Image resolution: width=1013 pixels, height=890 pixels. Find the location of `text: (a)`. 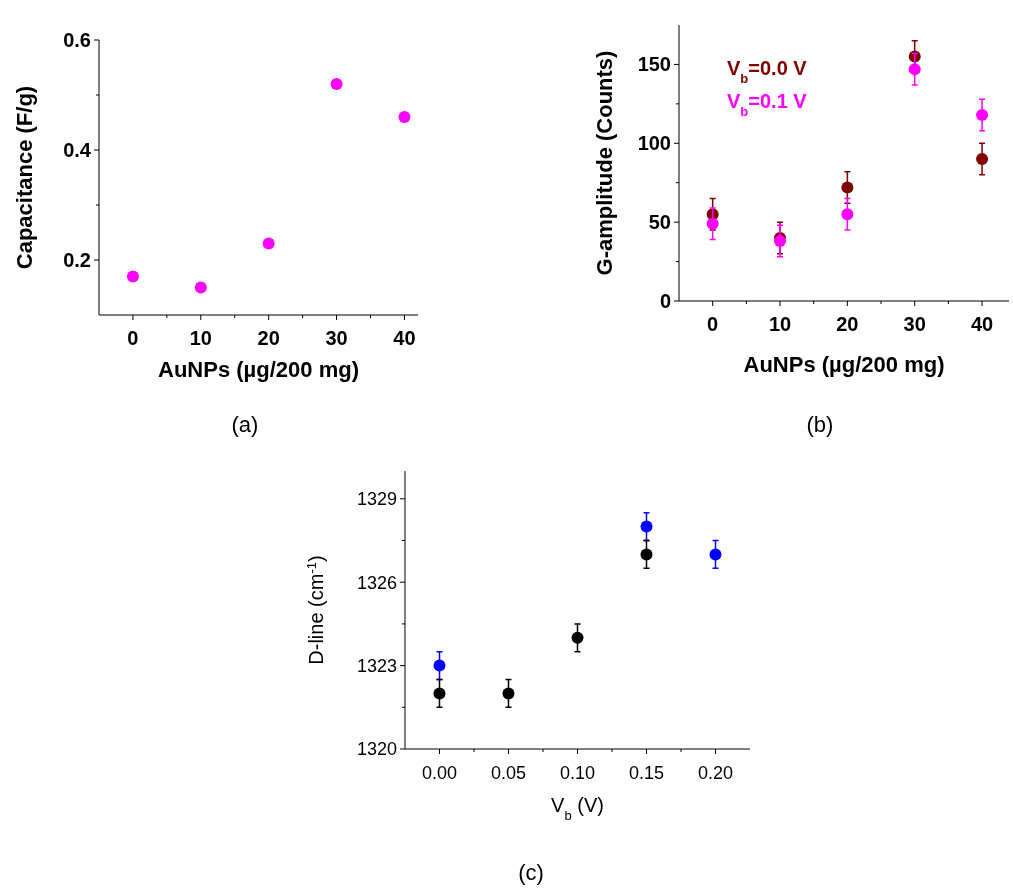

text: (a) is located at coordinates (245, 424).